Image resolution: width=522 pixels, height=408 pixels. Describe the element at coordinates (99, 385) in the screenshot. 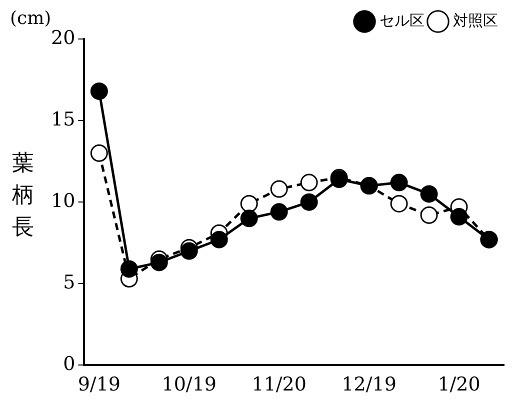

I see `x-tick-label: 9/19` at that location.